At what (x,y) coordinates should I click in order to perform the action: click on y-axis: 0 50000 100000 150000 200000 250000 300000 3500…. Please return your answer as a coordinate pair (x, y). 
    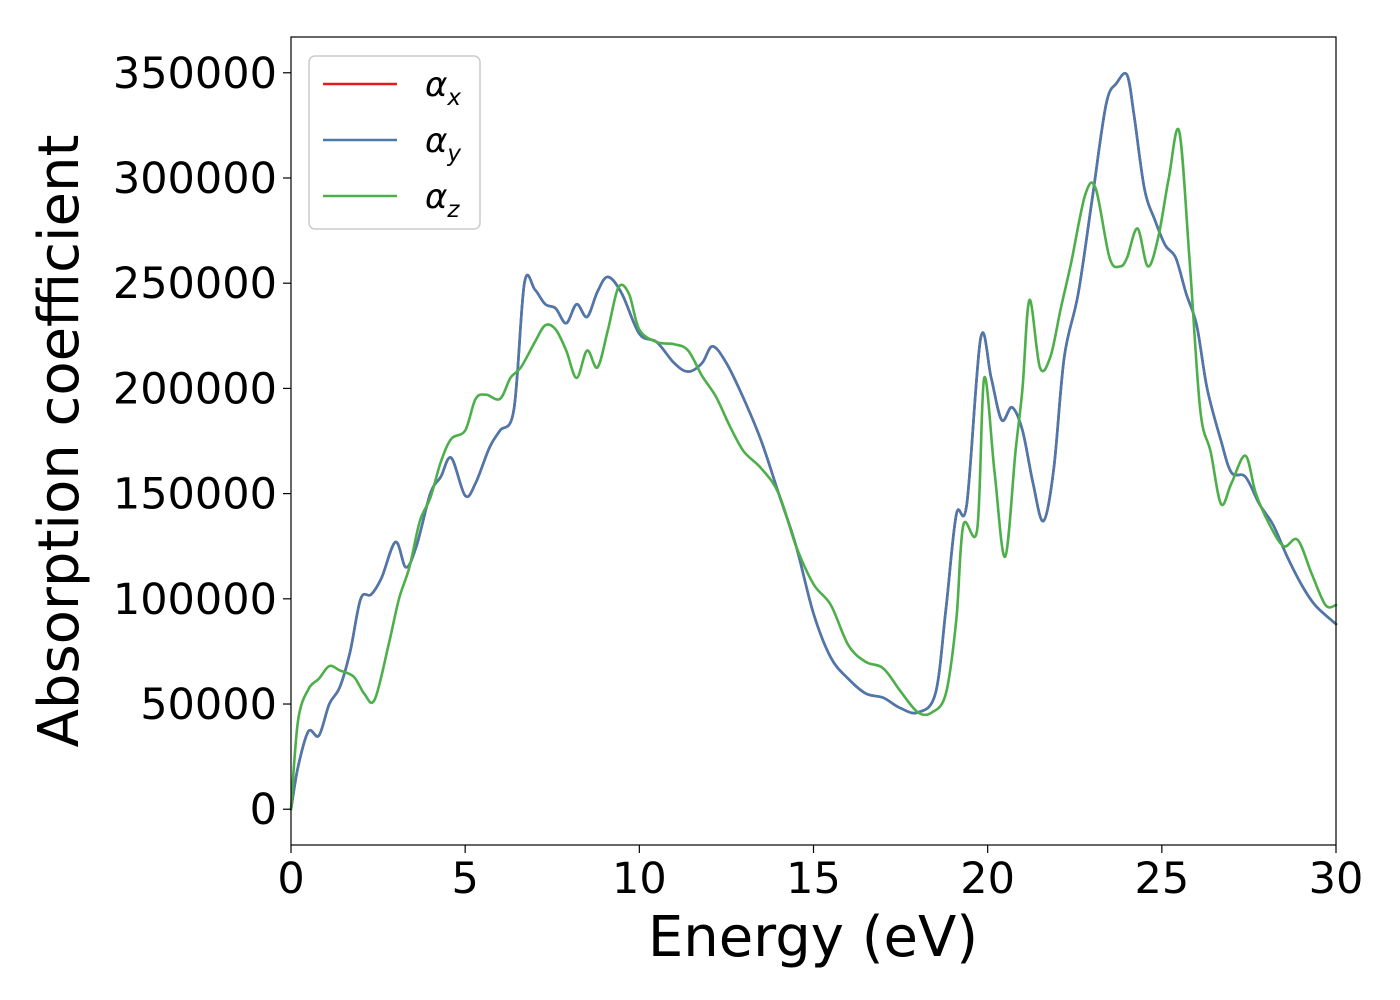
    Looking at the image, I should click on (202, 442).